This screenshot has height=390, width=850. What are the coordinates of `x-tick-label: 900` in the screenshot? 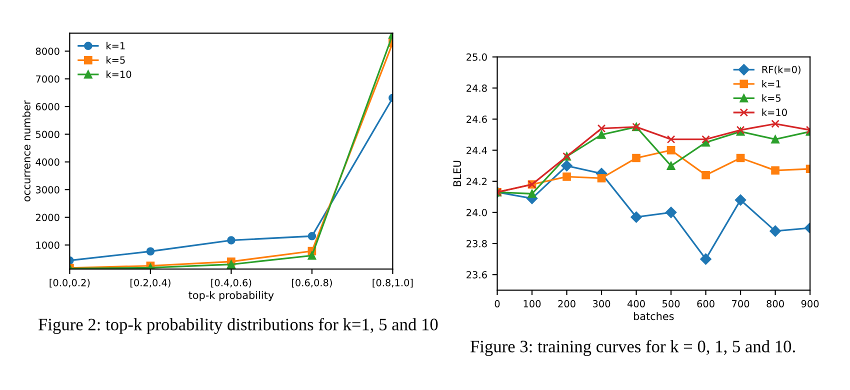 It's located at (810, 304).